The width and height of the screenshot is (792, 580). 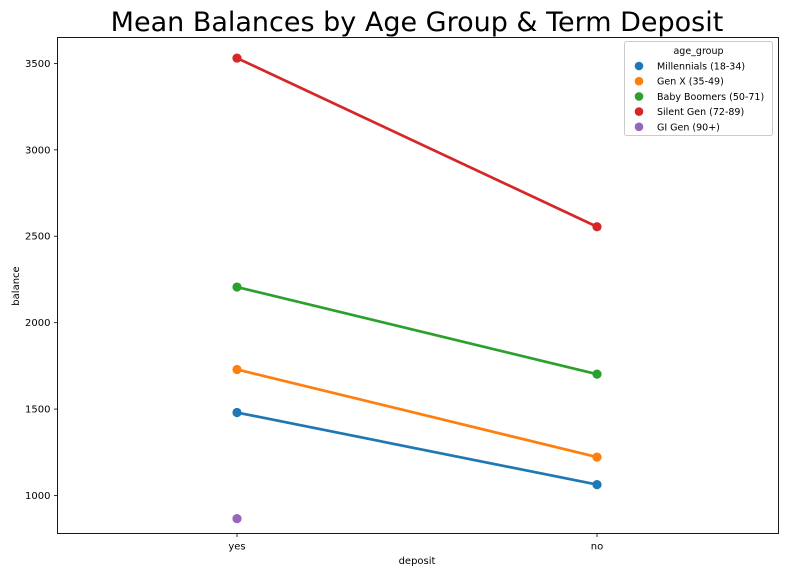 What do you see at coordinates (37, 496) in the screenshot?
I see `y-tick-label: 1000` at bounding box center [37, 496].